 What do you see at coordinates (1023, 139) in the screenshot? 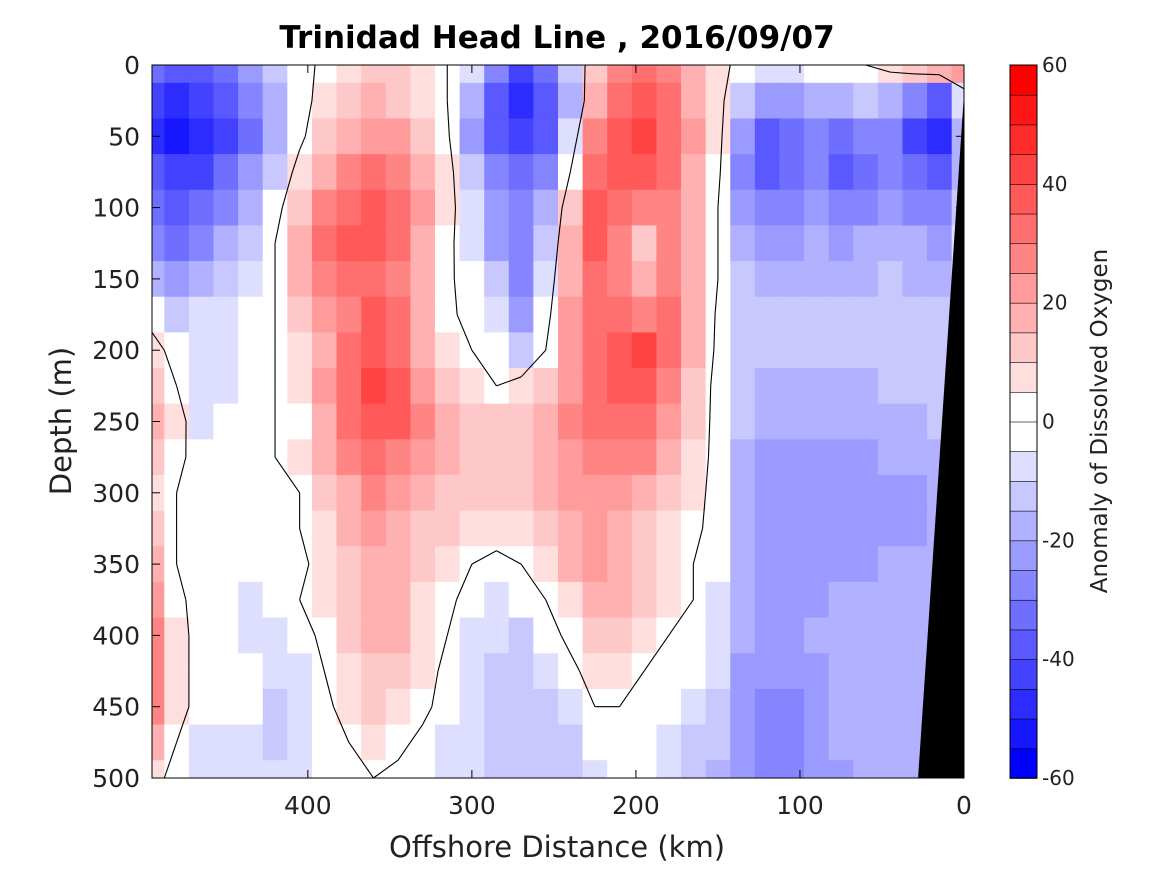
I see `colorbar-cell` at bounding box center [1023, 139].